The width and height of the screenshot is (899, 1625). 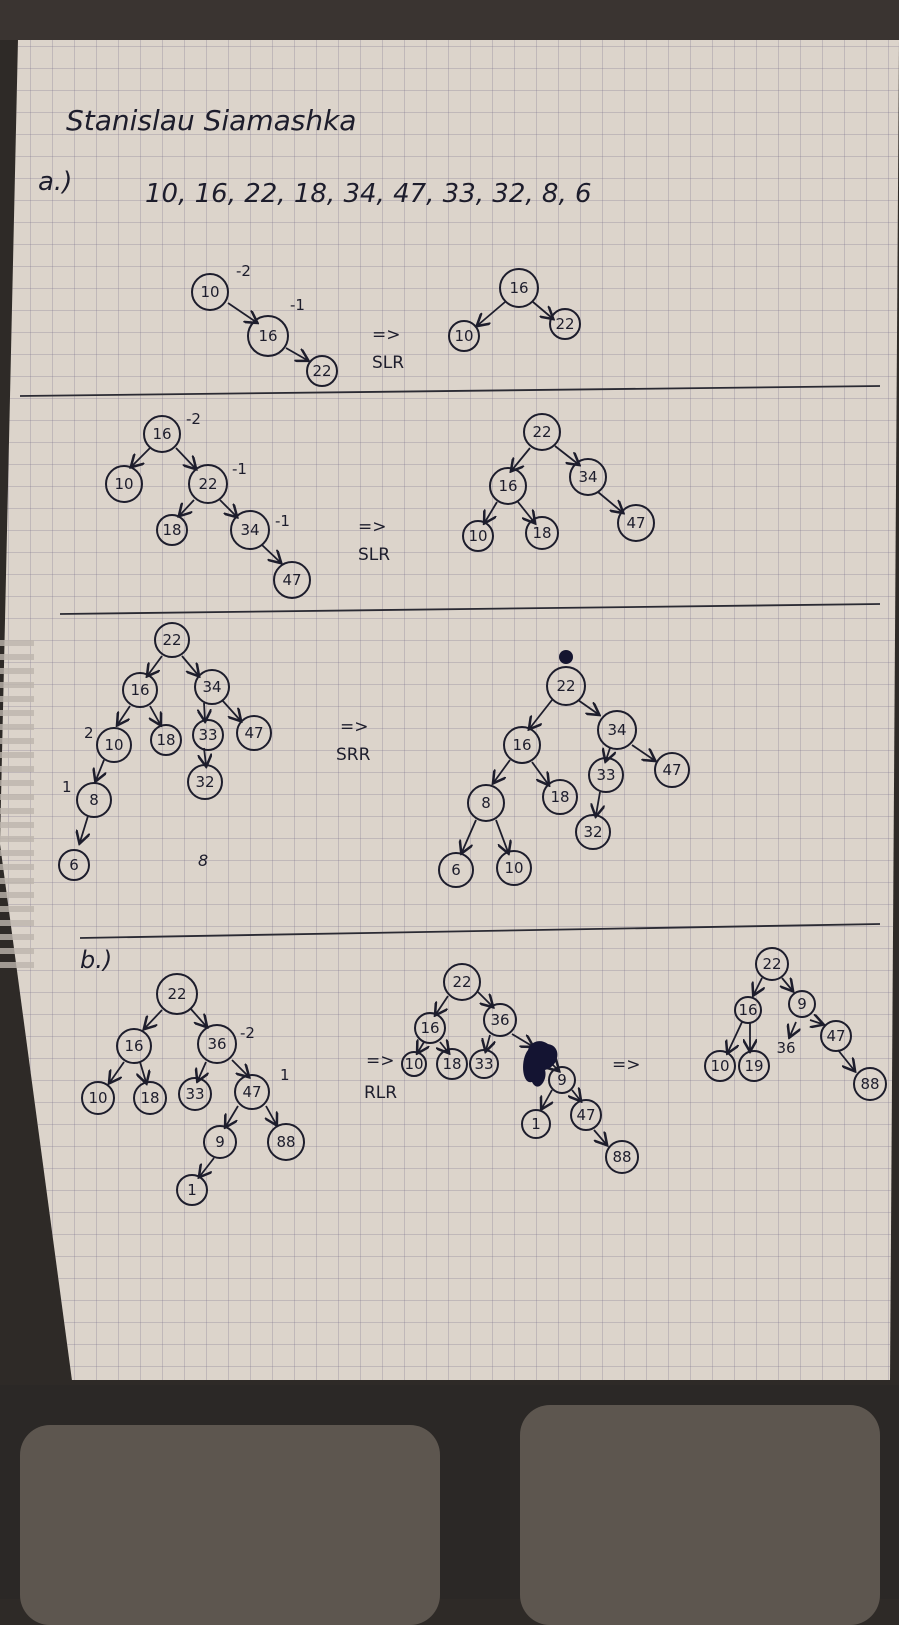 I want to click on tree-node: 33, so click(x=208, y=735).